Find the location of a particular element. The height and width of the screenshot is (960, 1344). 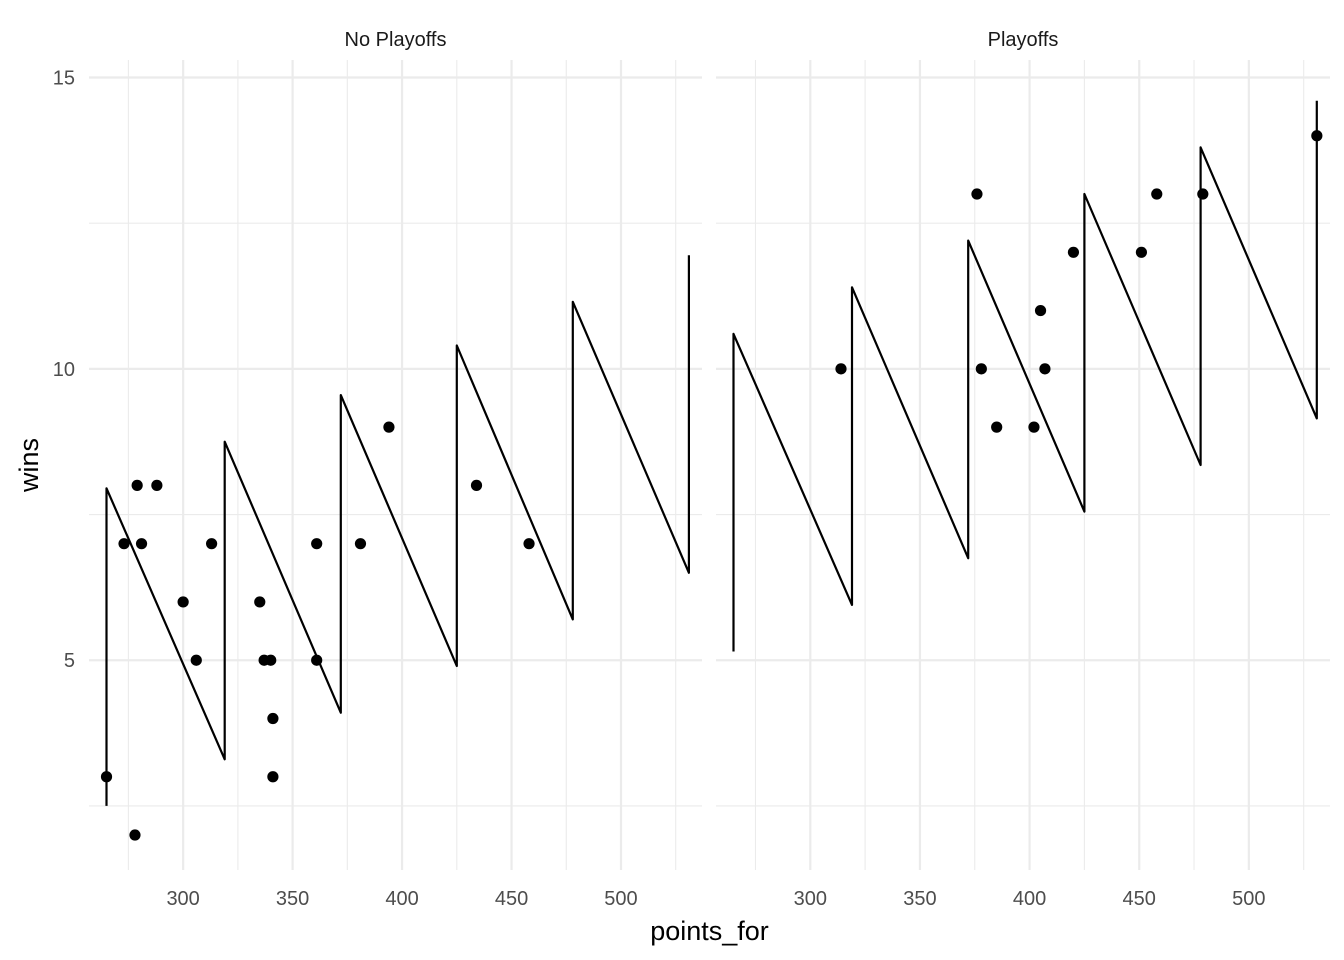

y-tick-label: 5 is located at coordinates (69, 661).